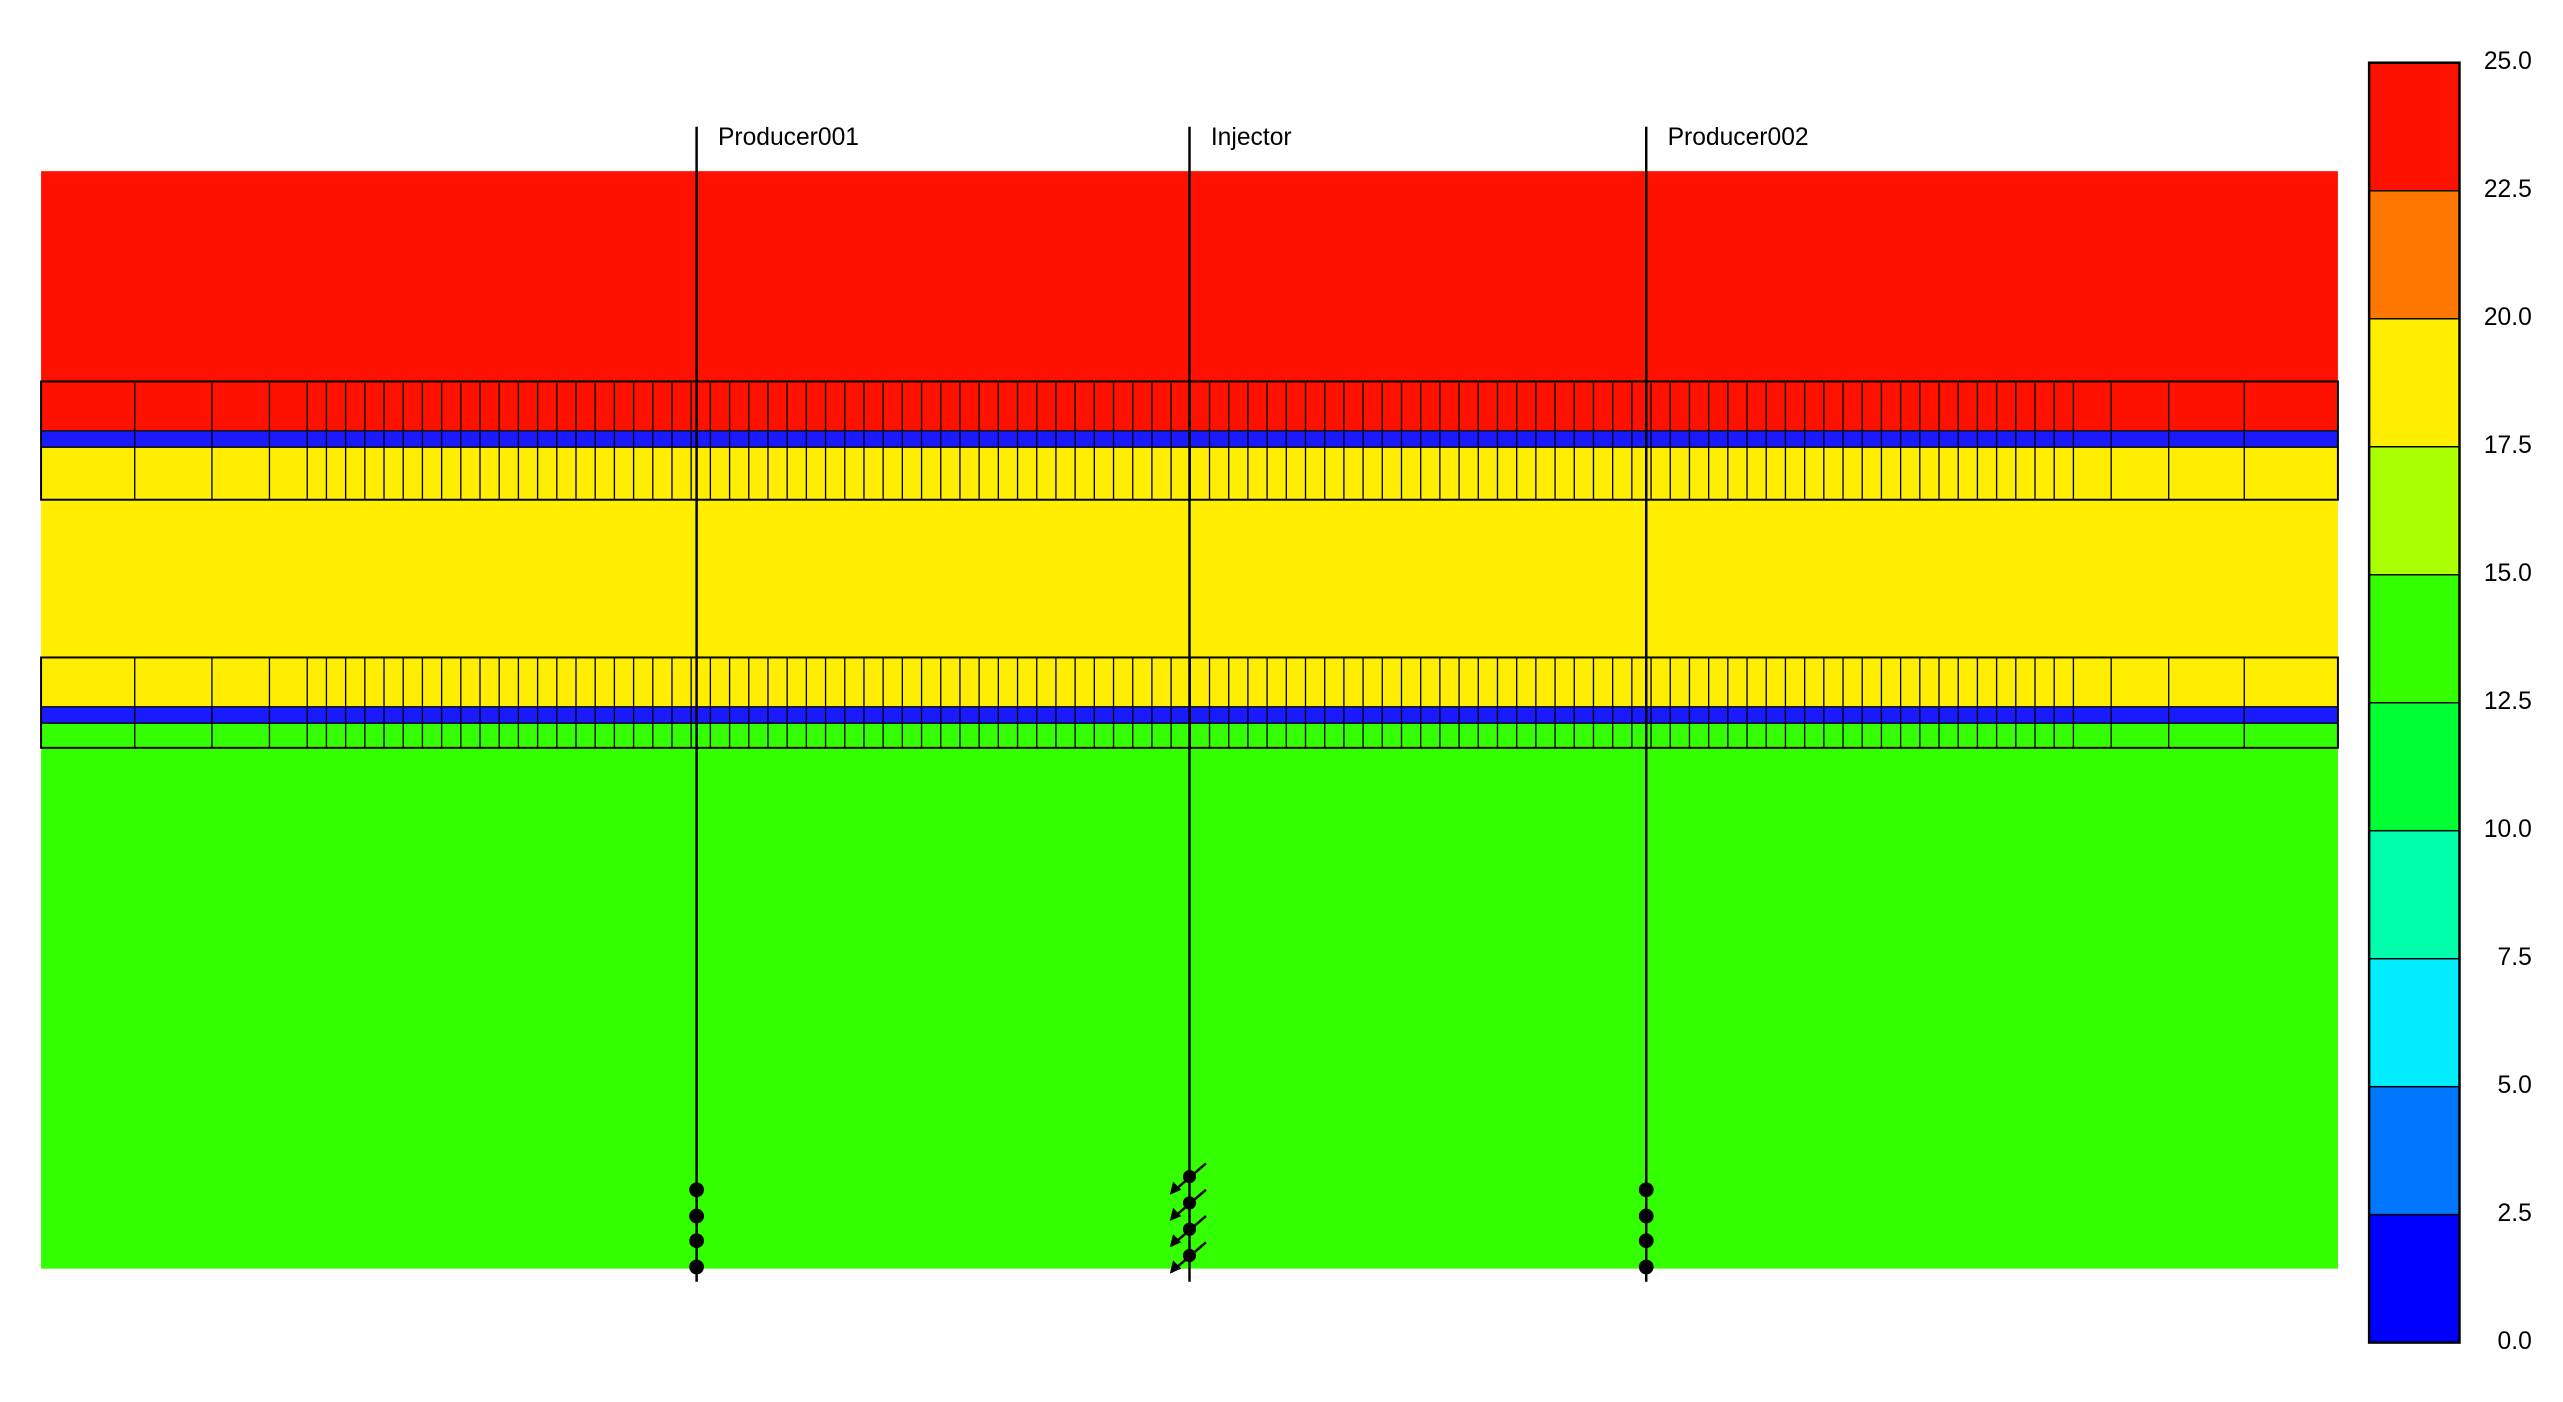  I want to click on colorbar-tick-label: 22.5, so click(2508, 189).